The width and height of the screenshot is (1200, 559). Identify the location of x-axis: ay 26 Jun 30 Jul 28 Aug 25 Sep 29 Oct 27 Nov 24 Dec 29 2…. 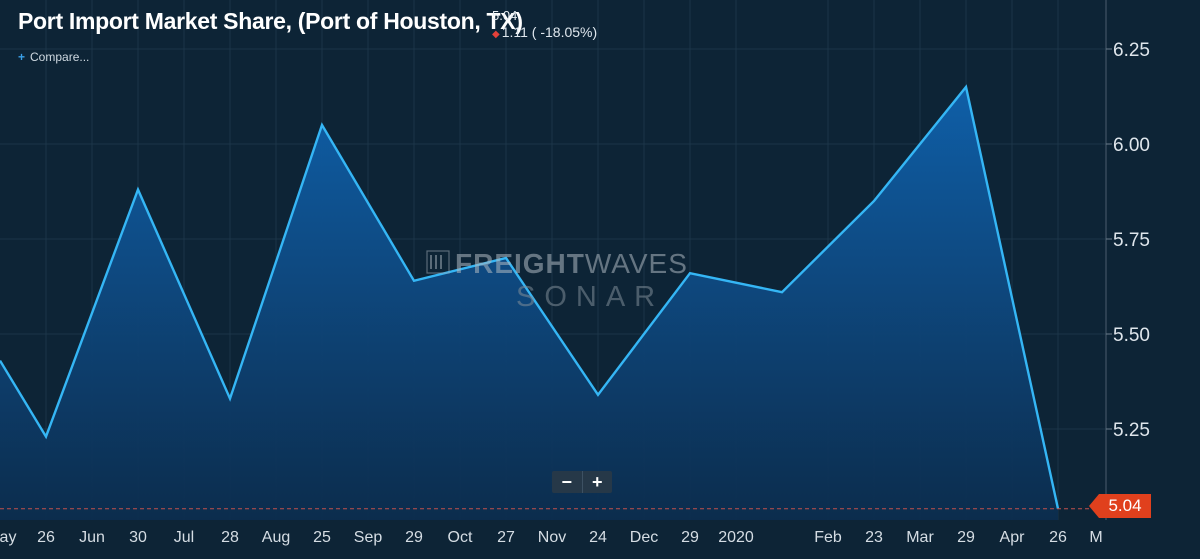
(551, 537).